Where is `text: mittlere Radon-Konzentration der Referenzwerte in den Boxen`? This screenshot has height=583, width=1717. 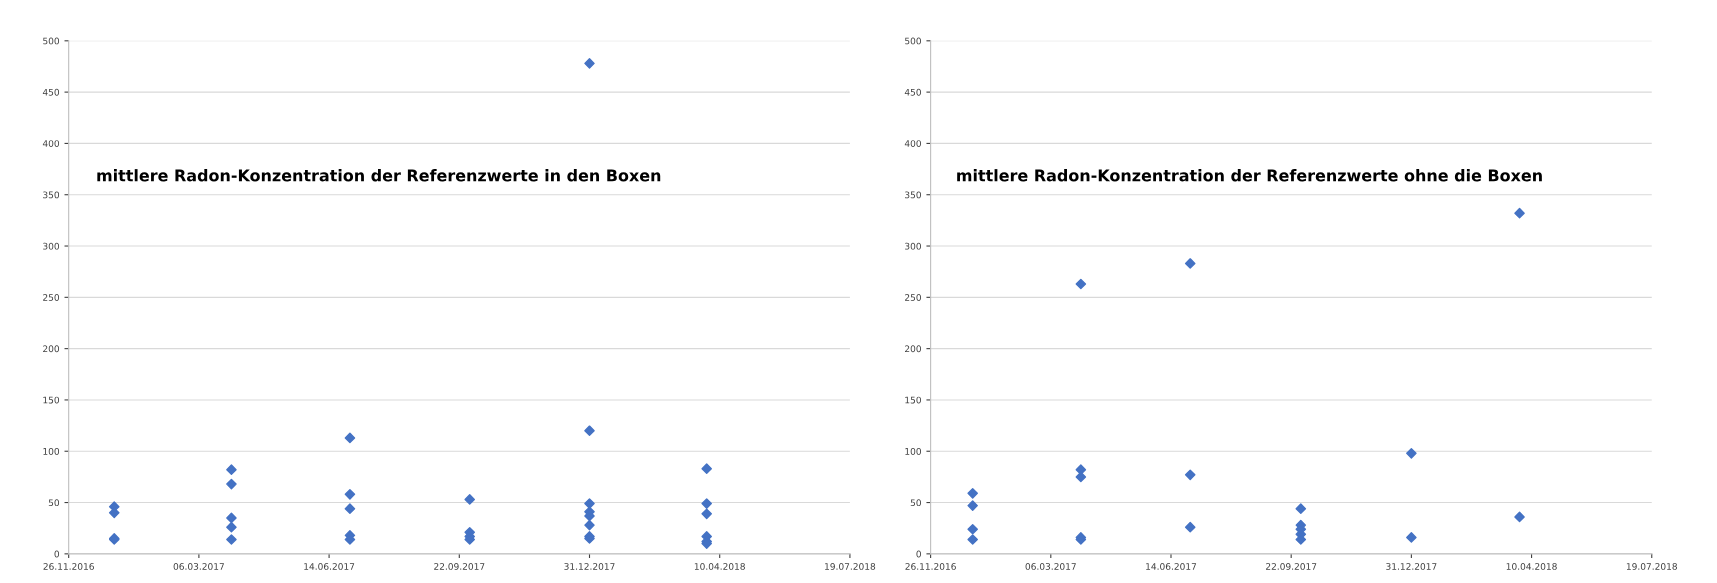 text: mittlere Radon-Konzentration der Referenzwerte in den Boxen is located at coordinates (379, 175).